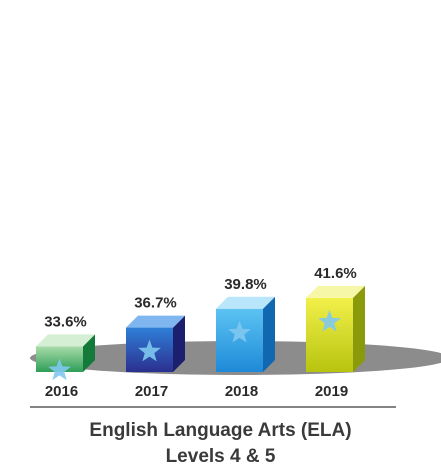 This screenshot has width=441, height=474. Describe the element at coordinates (335, 273) in the screenshot. I see `value-label-2019: 41.6%` at that location.